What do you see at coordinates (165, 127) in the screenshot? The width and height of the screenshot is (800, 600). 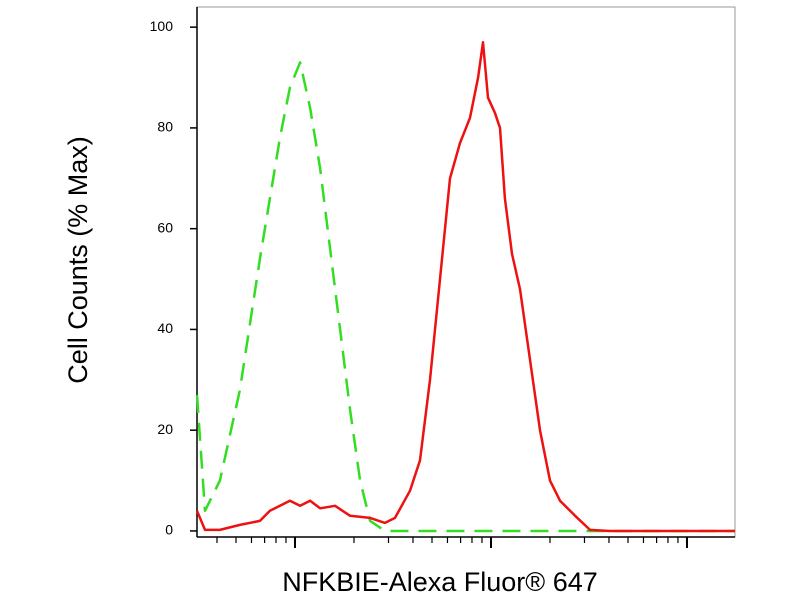 I see `y-tick-label: 80` at bounding box center [165, 127].